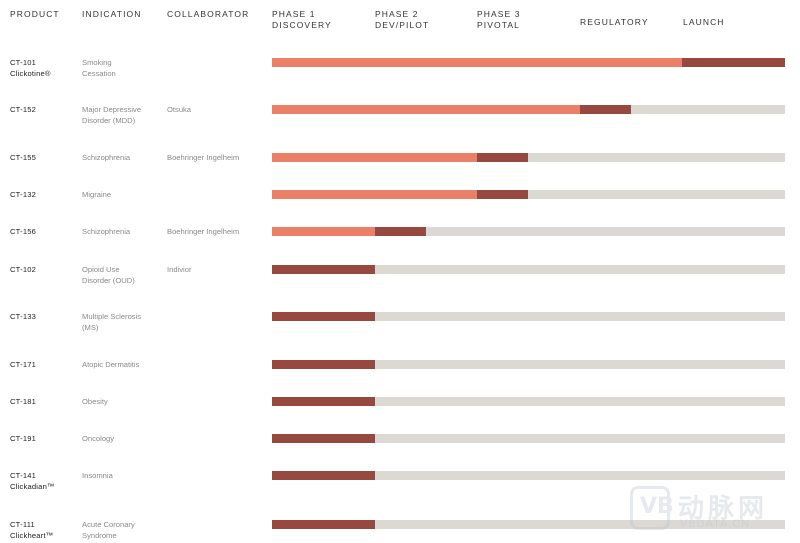  What do you see at coordinates (22, 524) in the screenshot?
I see `product-code: CT-111` at bounding box center [22, 524].